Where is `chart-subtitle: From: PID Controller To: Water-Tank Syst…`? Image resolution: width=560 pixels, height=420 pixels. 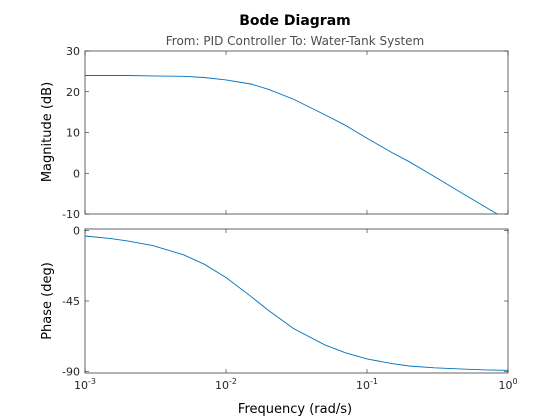 chart-subtitle: From: PID Controller To: Water-Tank Syst… is located at coordinates (295, 41).